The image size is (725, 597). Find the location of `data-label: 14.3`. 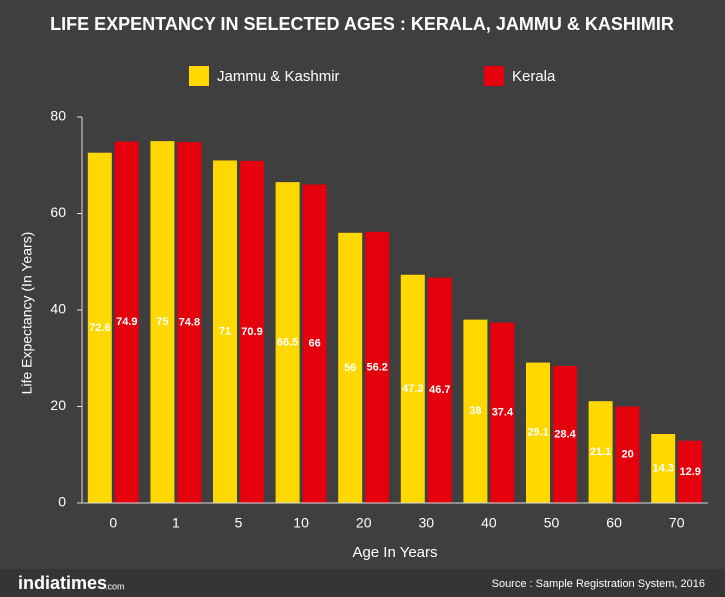

data-label: 14.3 is located at coordinates (662, 468).